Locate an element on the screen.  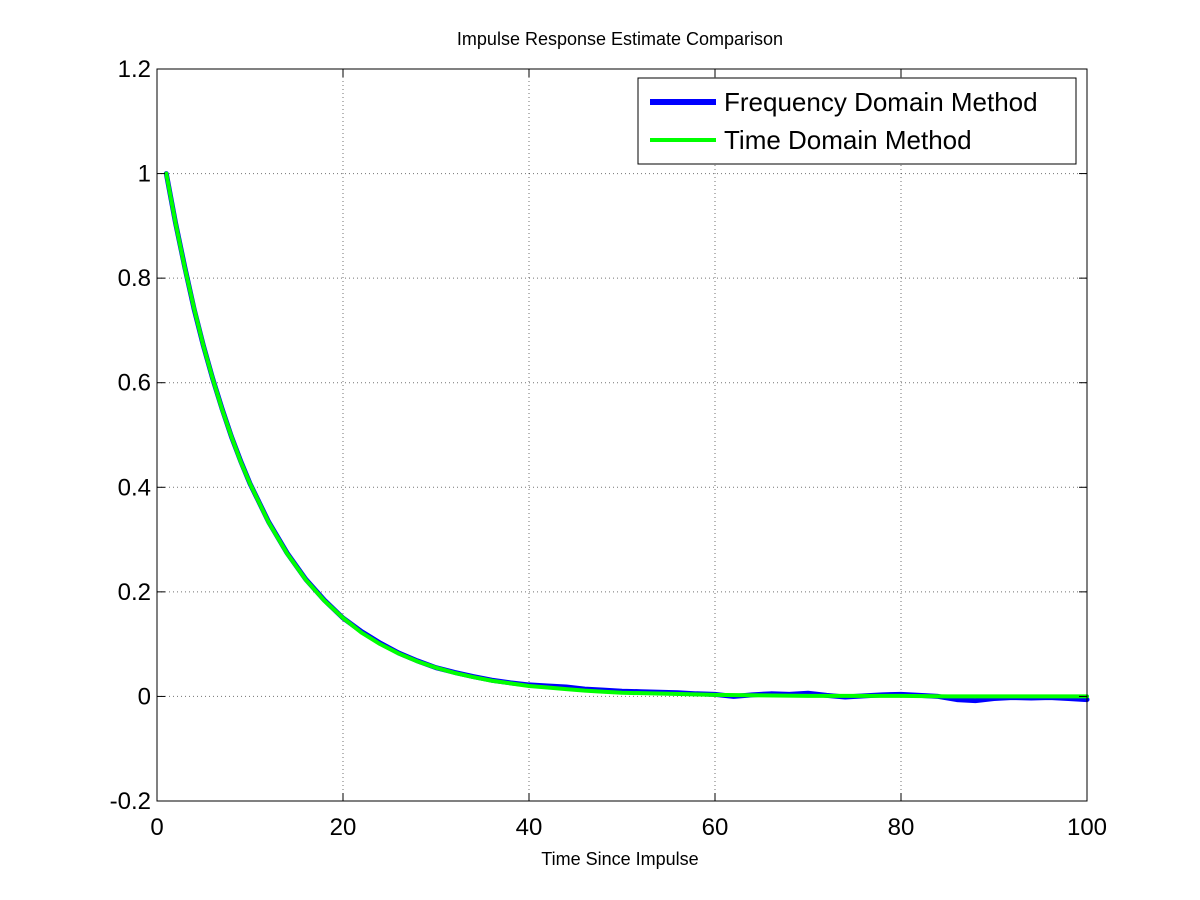
y-tick-label: 0.2 is located at coordinates (134, 592).